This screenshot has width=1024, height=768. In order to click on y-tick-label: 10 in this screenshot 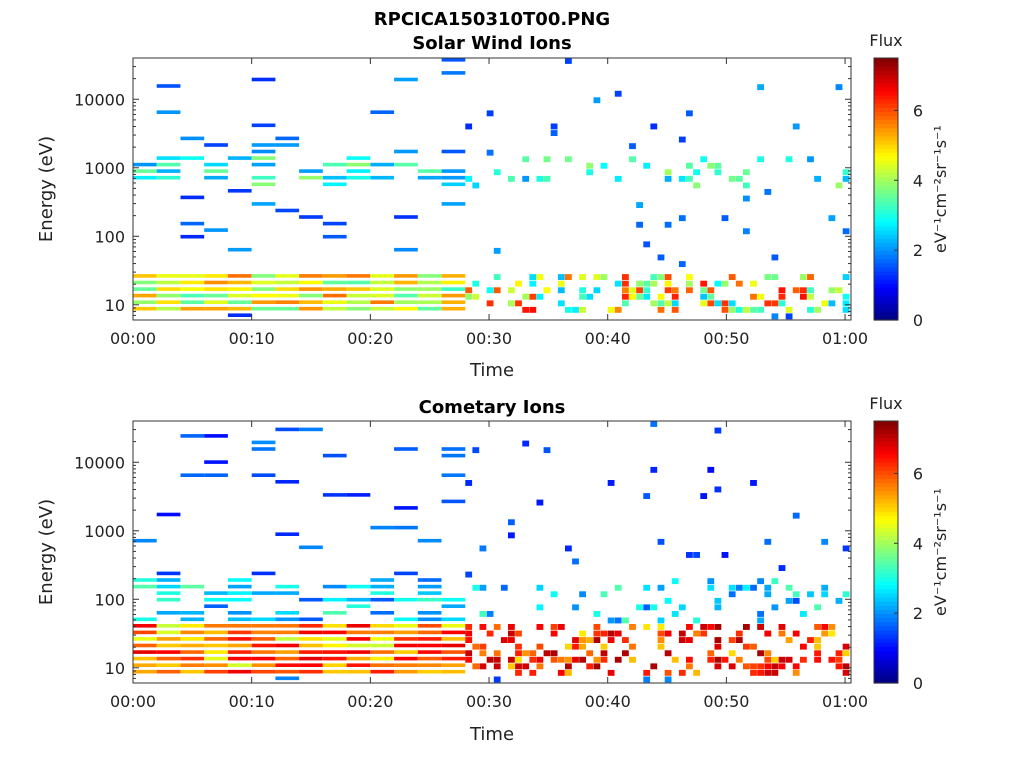, I will do `click(115, 668)`.